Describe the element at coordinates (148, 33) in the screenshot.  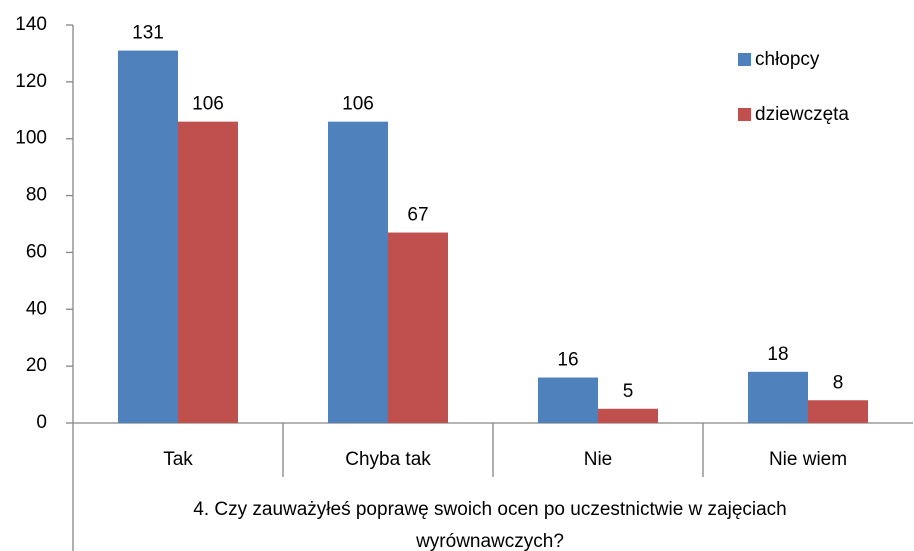
I see `data-label: 131` at that location.